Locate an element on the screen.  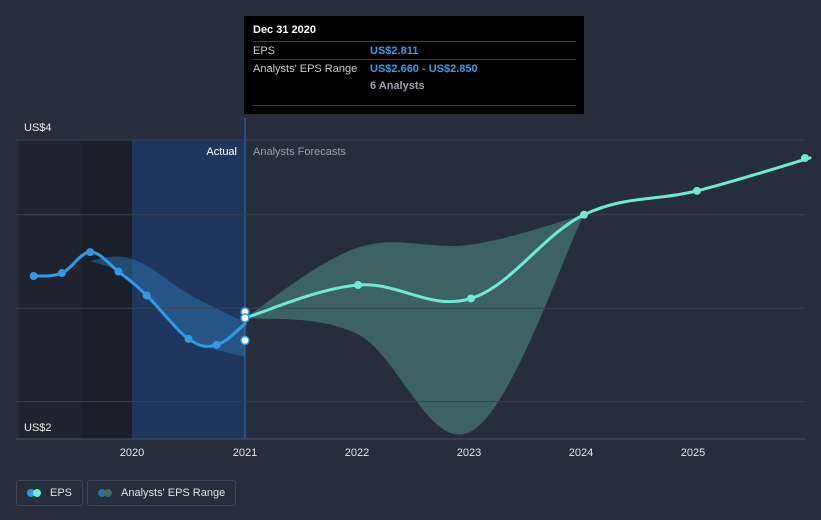
tooltip-divider is located at coordinates (414, 105).